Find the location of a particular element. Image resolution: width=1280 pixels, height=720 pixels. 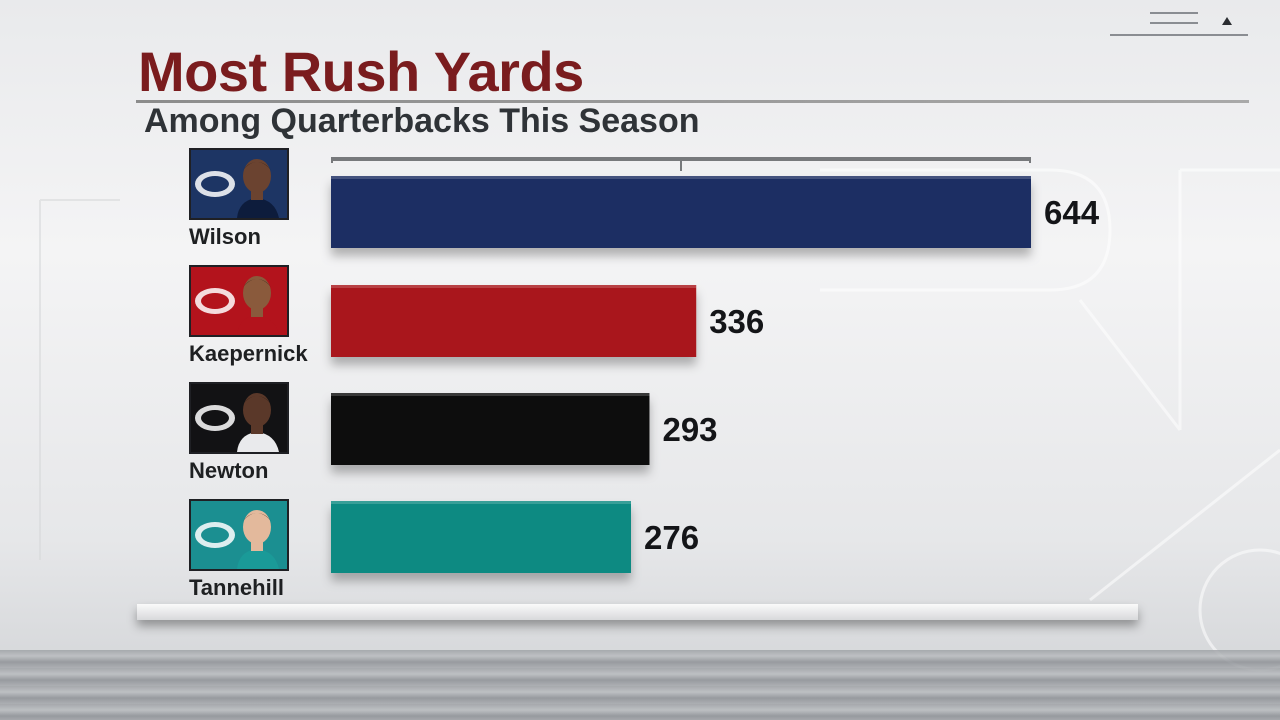

category-label-wilson: Wilson is located at coordinates (225, 236).